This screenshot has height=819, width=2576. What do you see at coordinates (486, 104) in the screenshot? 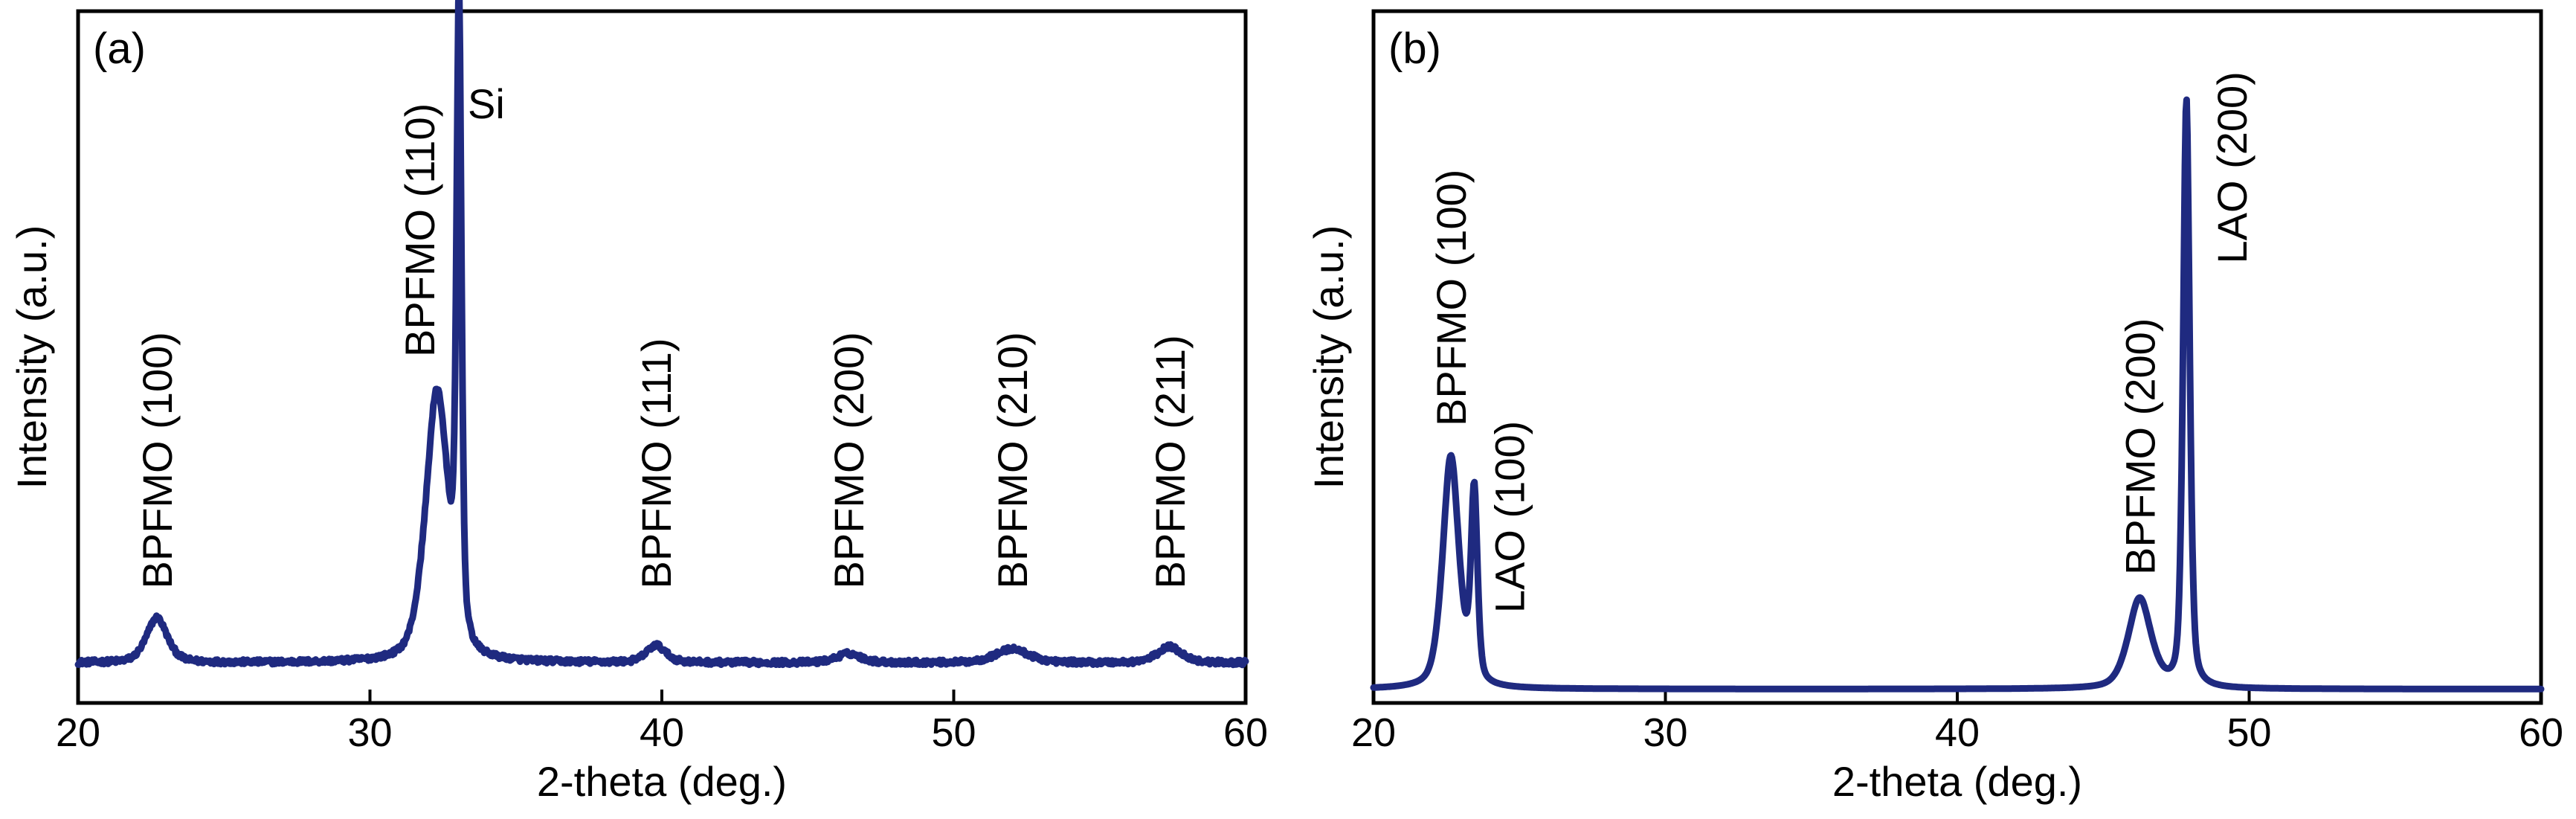
I see `peak-annotation: Si` at bounding box center [486, 104].